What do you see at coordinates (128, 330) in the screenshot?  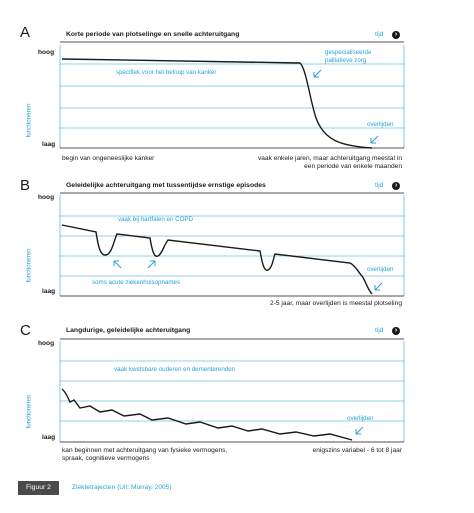 I see `panel-c-title: Langdurige, geleidelijke achteruitgang` at bounding box center [128, 330].